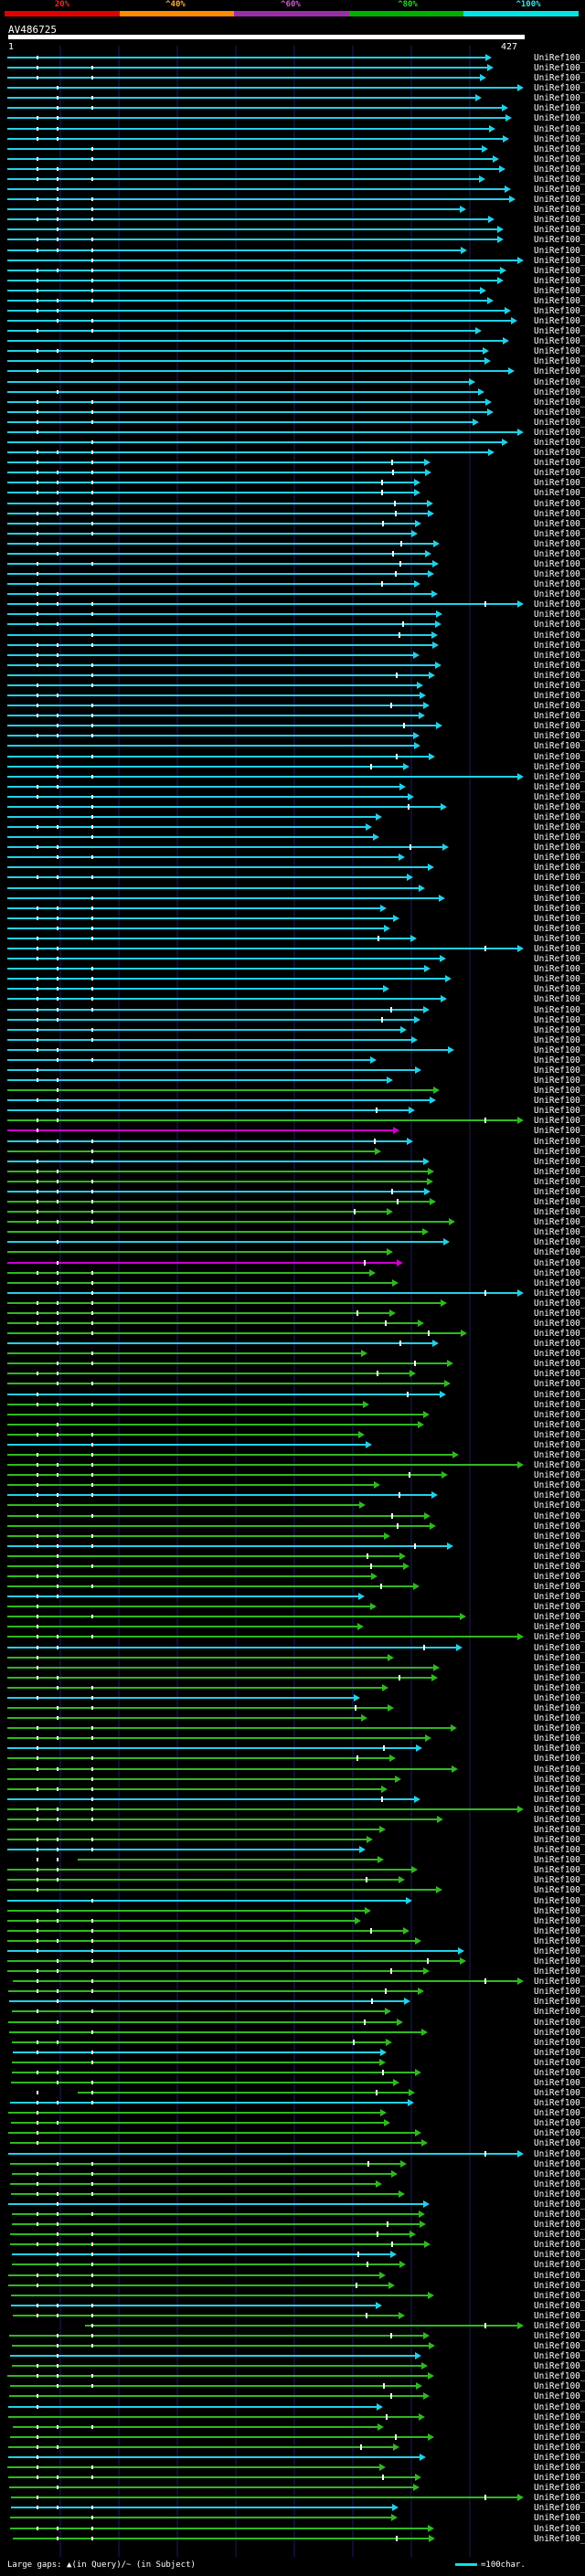  Describe the element at coordinates (560, 261) in the screenshot. I see `hit-label: UniRef100_P49026` at that location.